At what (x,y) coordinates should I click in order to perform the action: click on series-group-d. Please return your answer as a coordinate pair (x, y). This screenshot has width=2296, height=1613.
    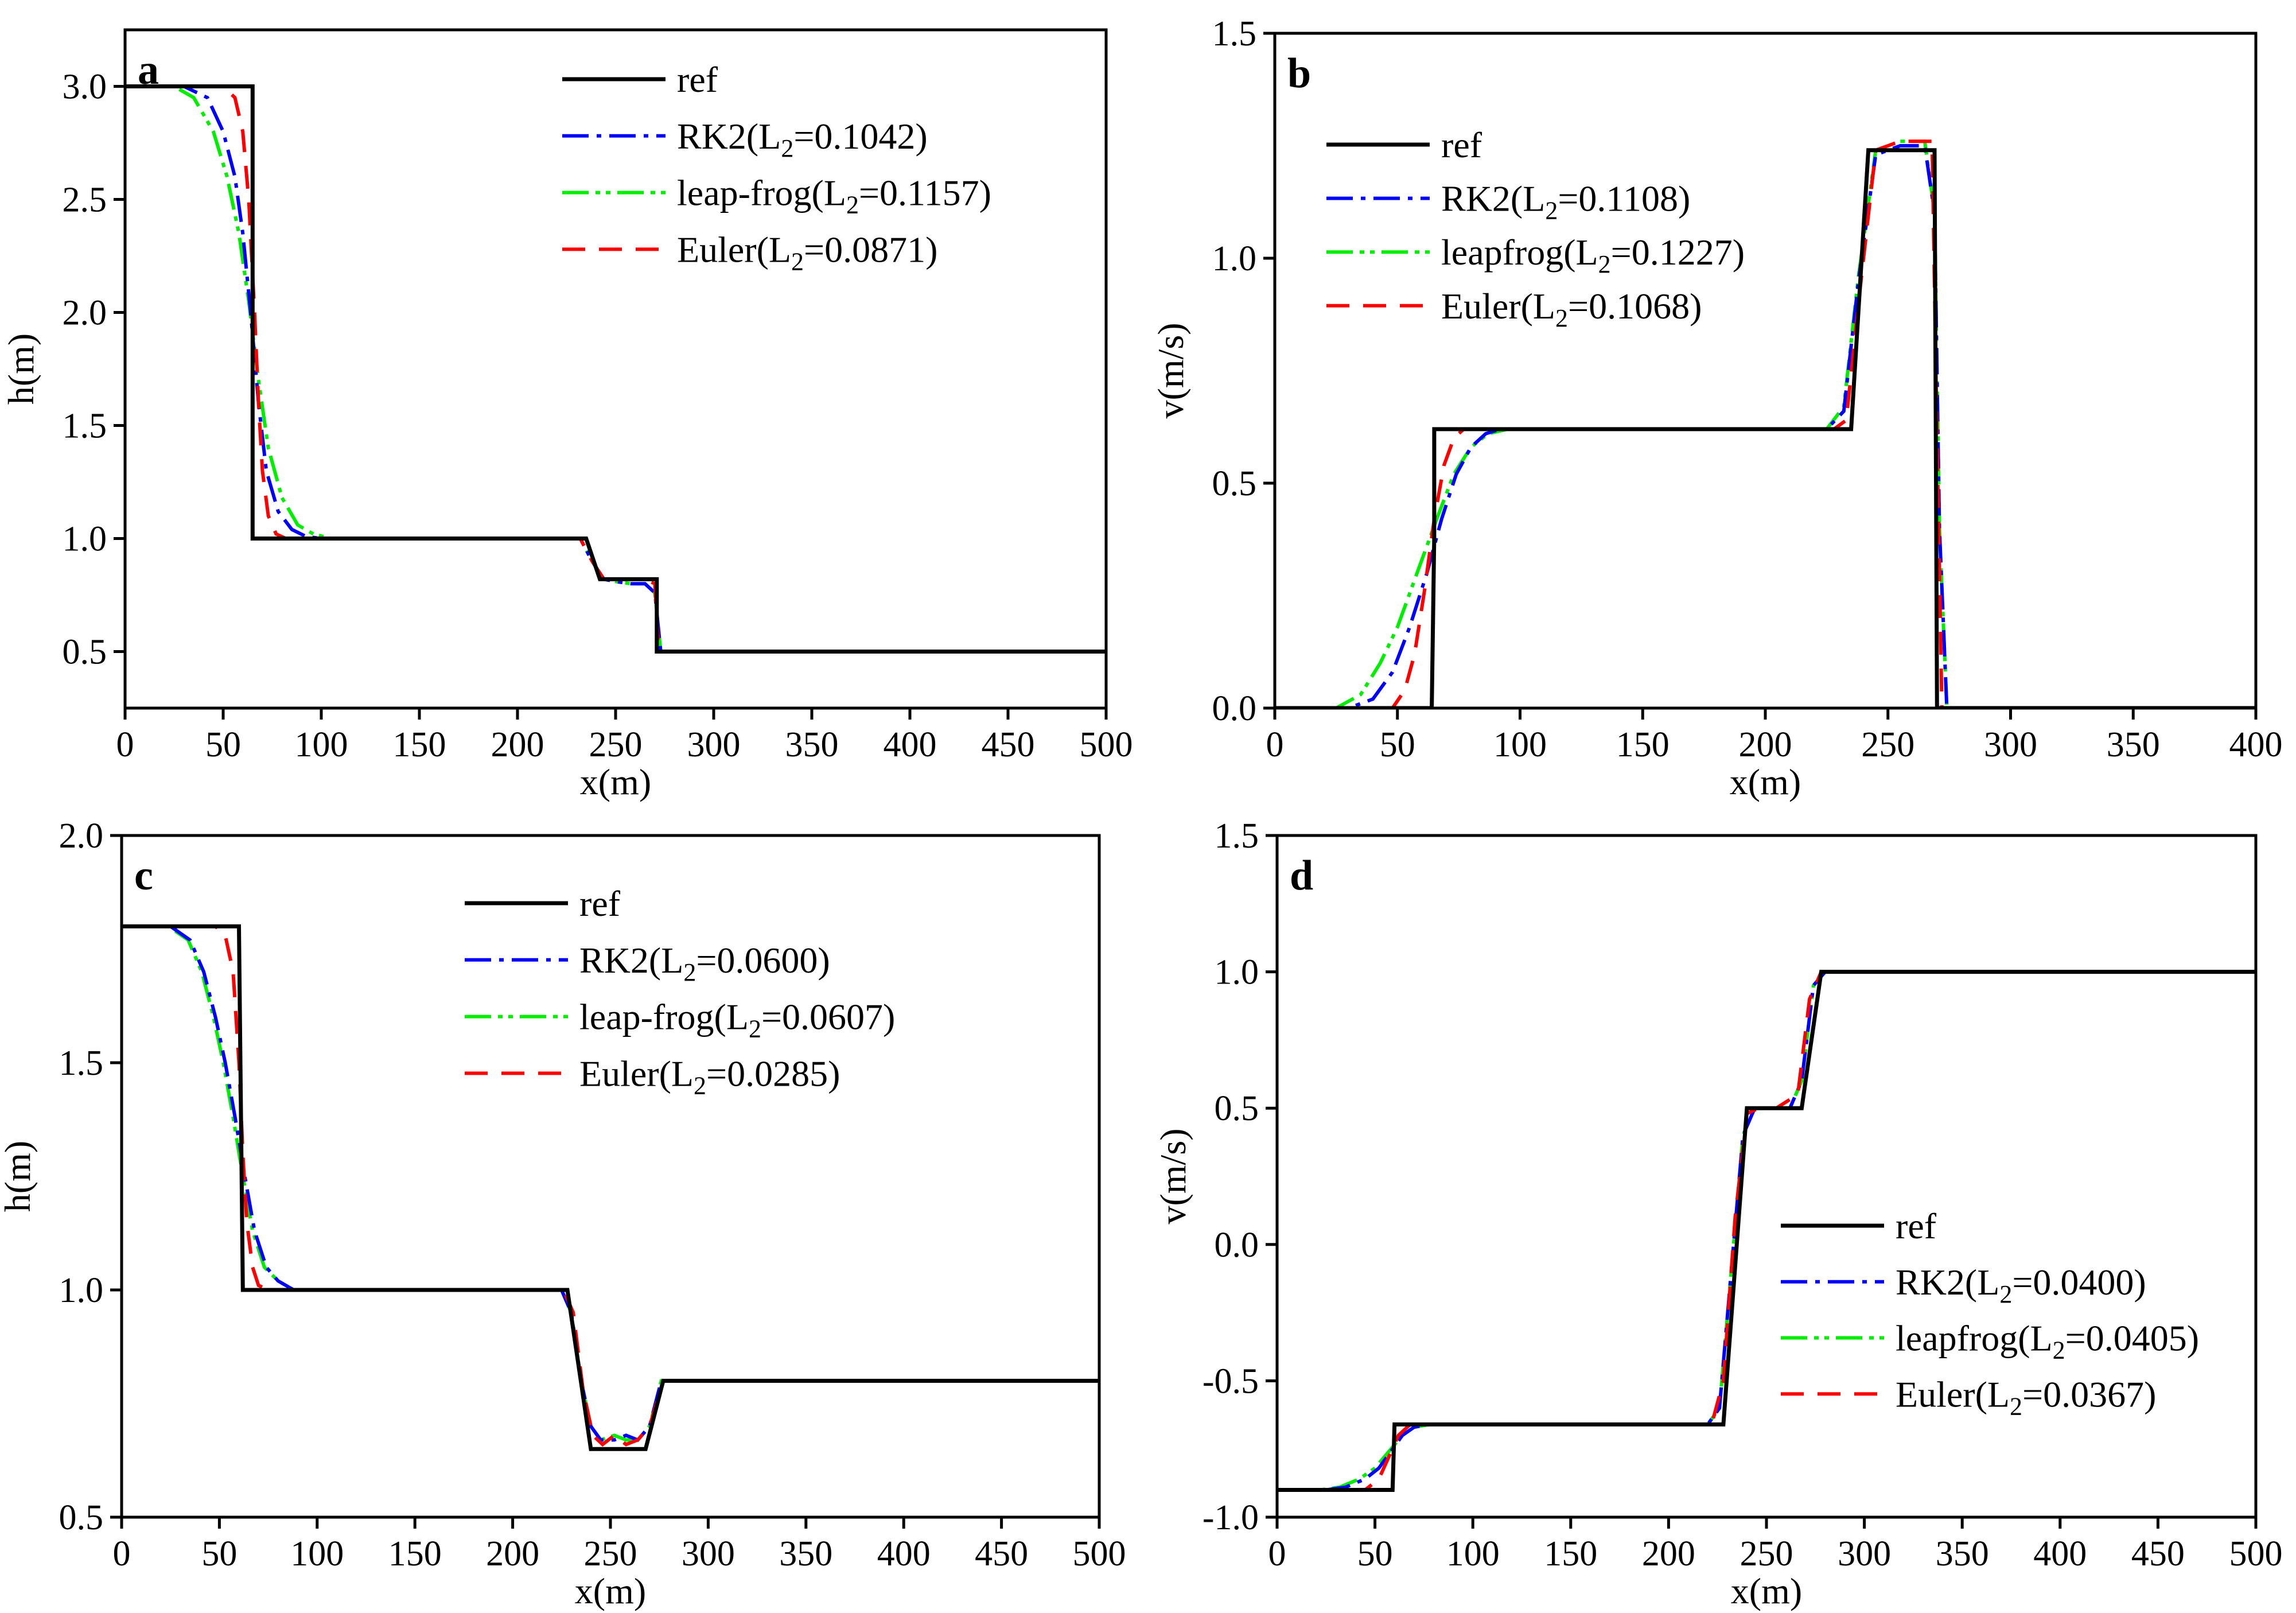
    Looking at the image, I should click on (1766, 1231).